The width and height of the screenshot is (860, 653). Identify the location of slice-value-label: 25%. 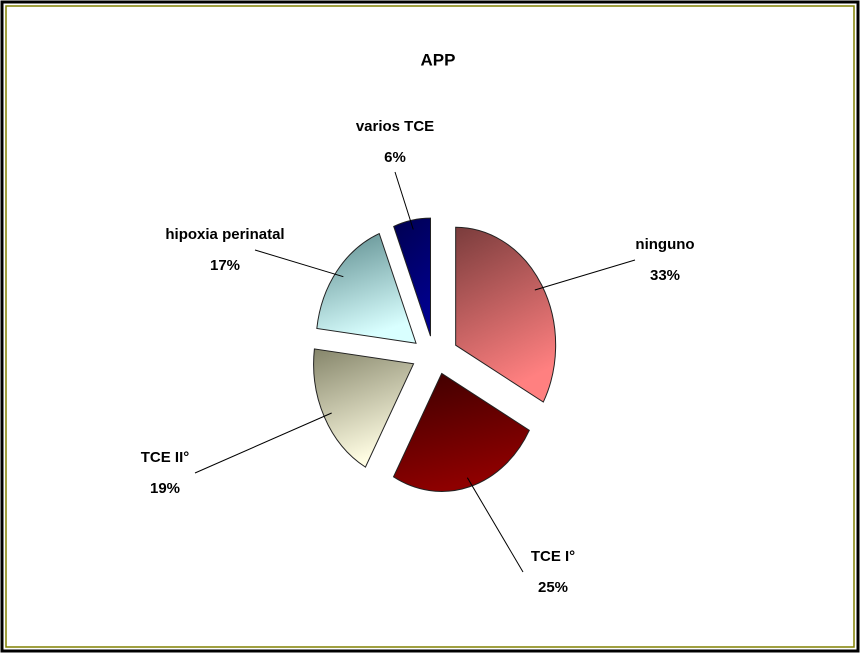
(553, 587).